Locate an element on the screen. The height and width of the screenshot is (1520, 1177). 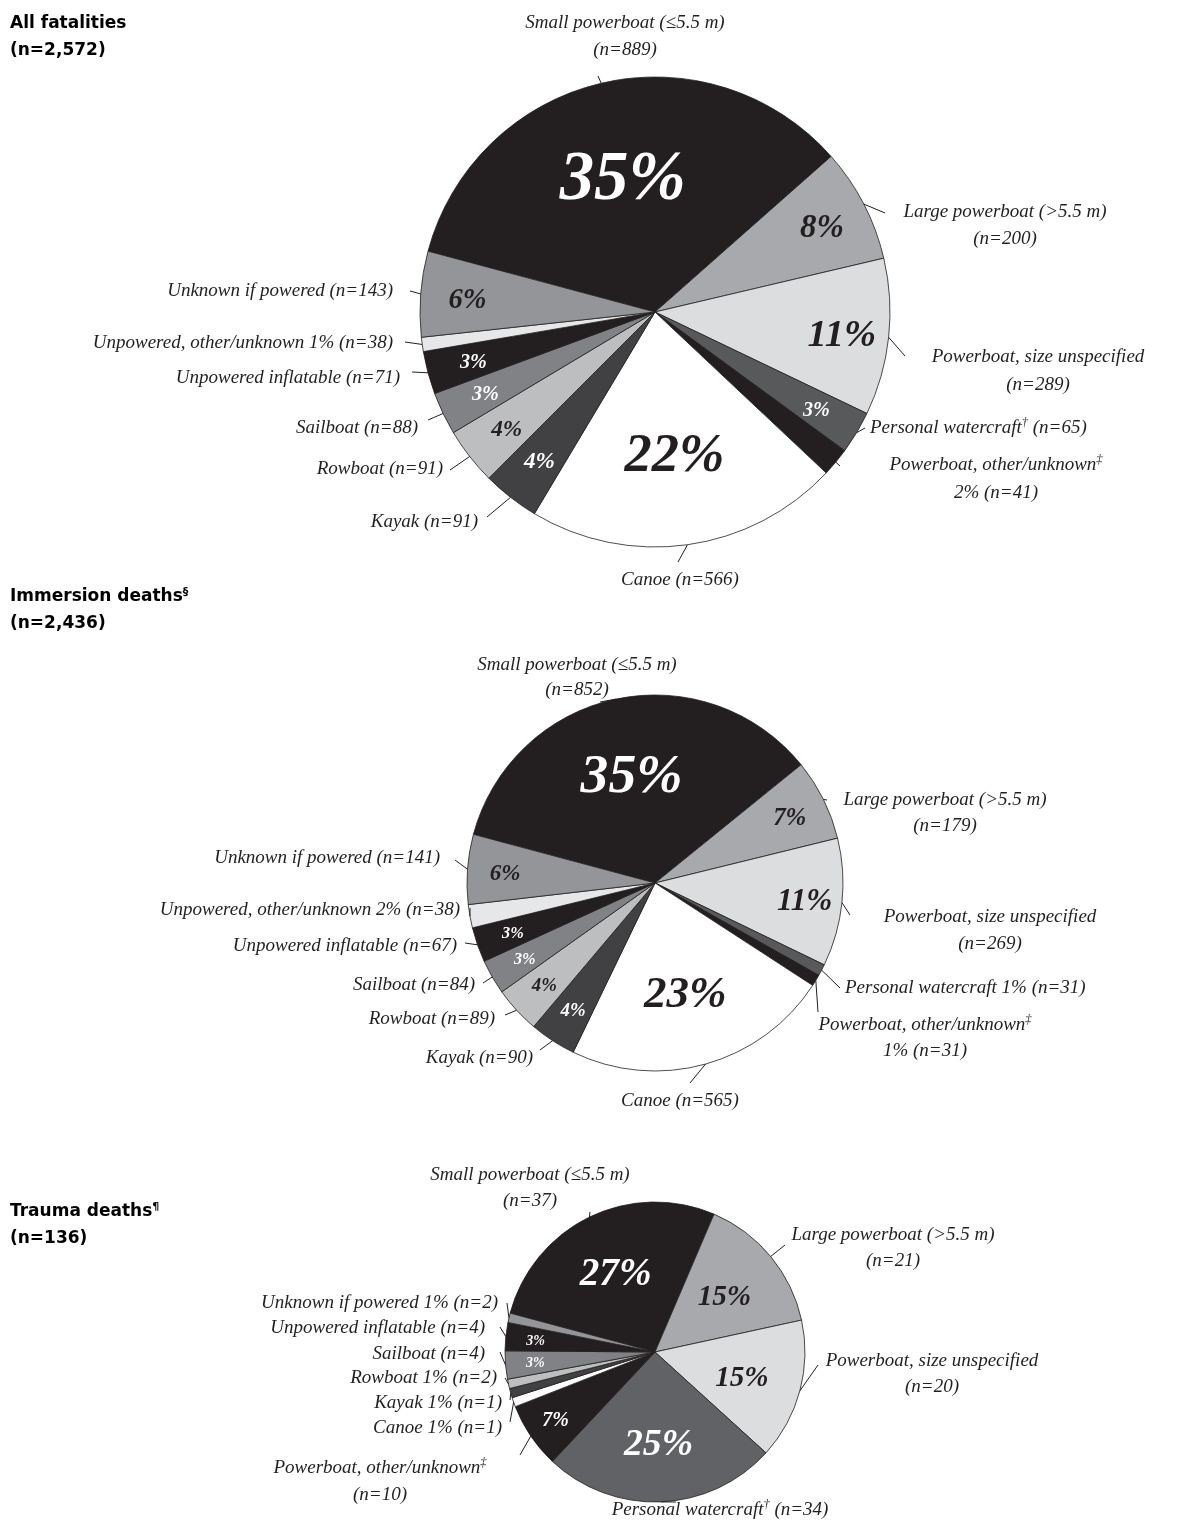
text: (n=2,572) is located at coordinates (58, 49).